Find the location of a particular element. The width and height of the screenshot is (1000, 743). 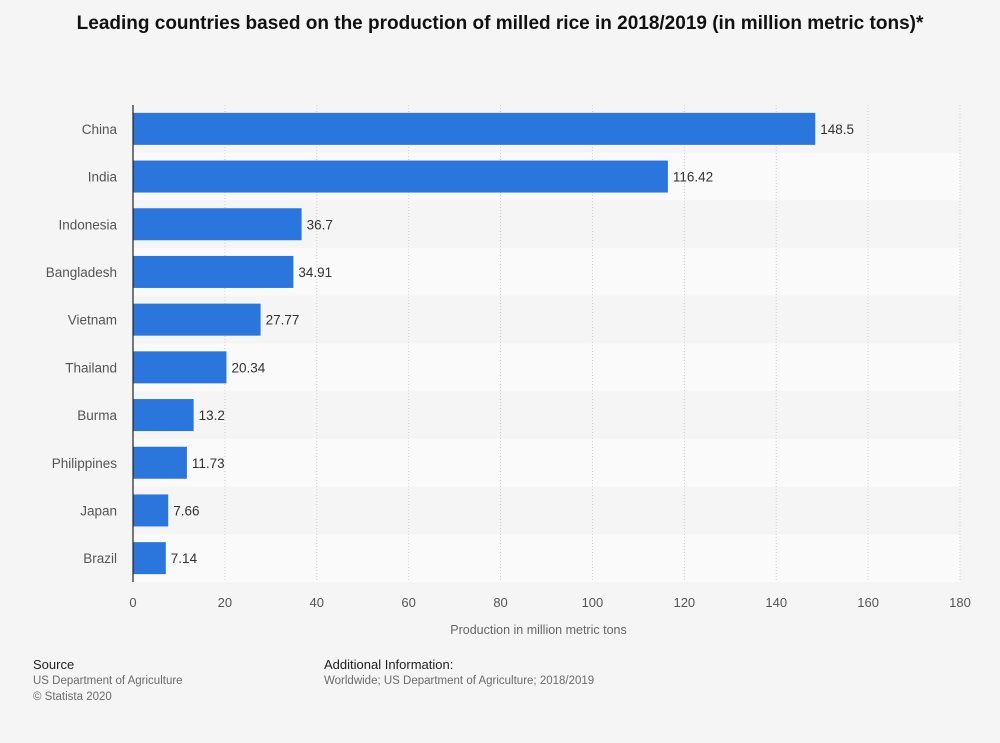

value-label: 20.34 is located at coordinates (248, 367).